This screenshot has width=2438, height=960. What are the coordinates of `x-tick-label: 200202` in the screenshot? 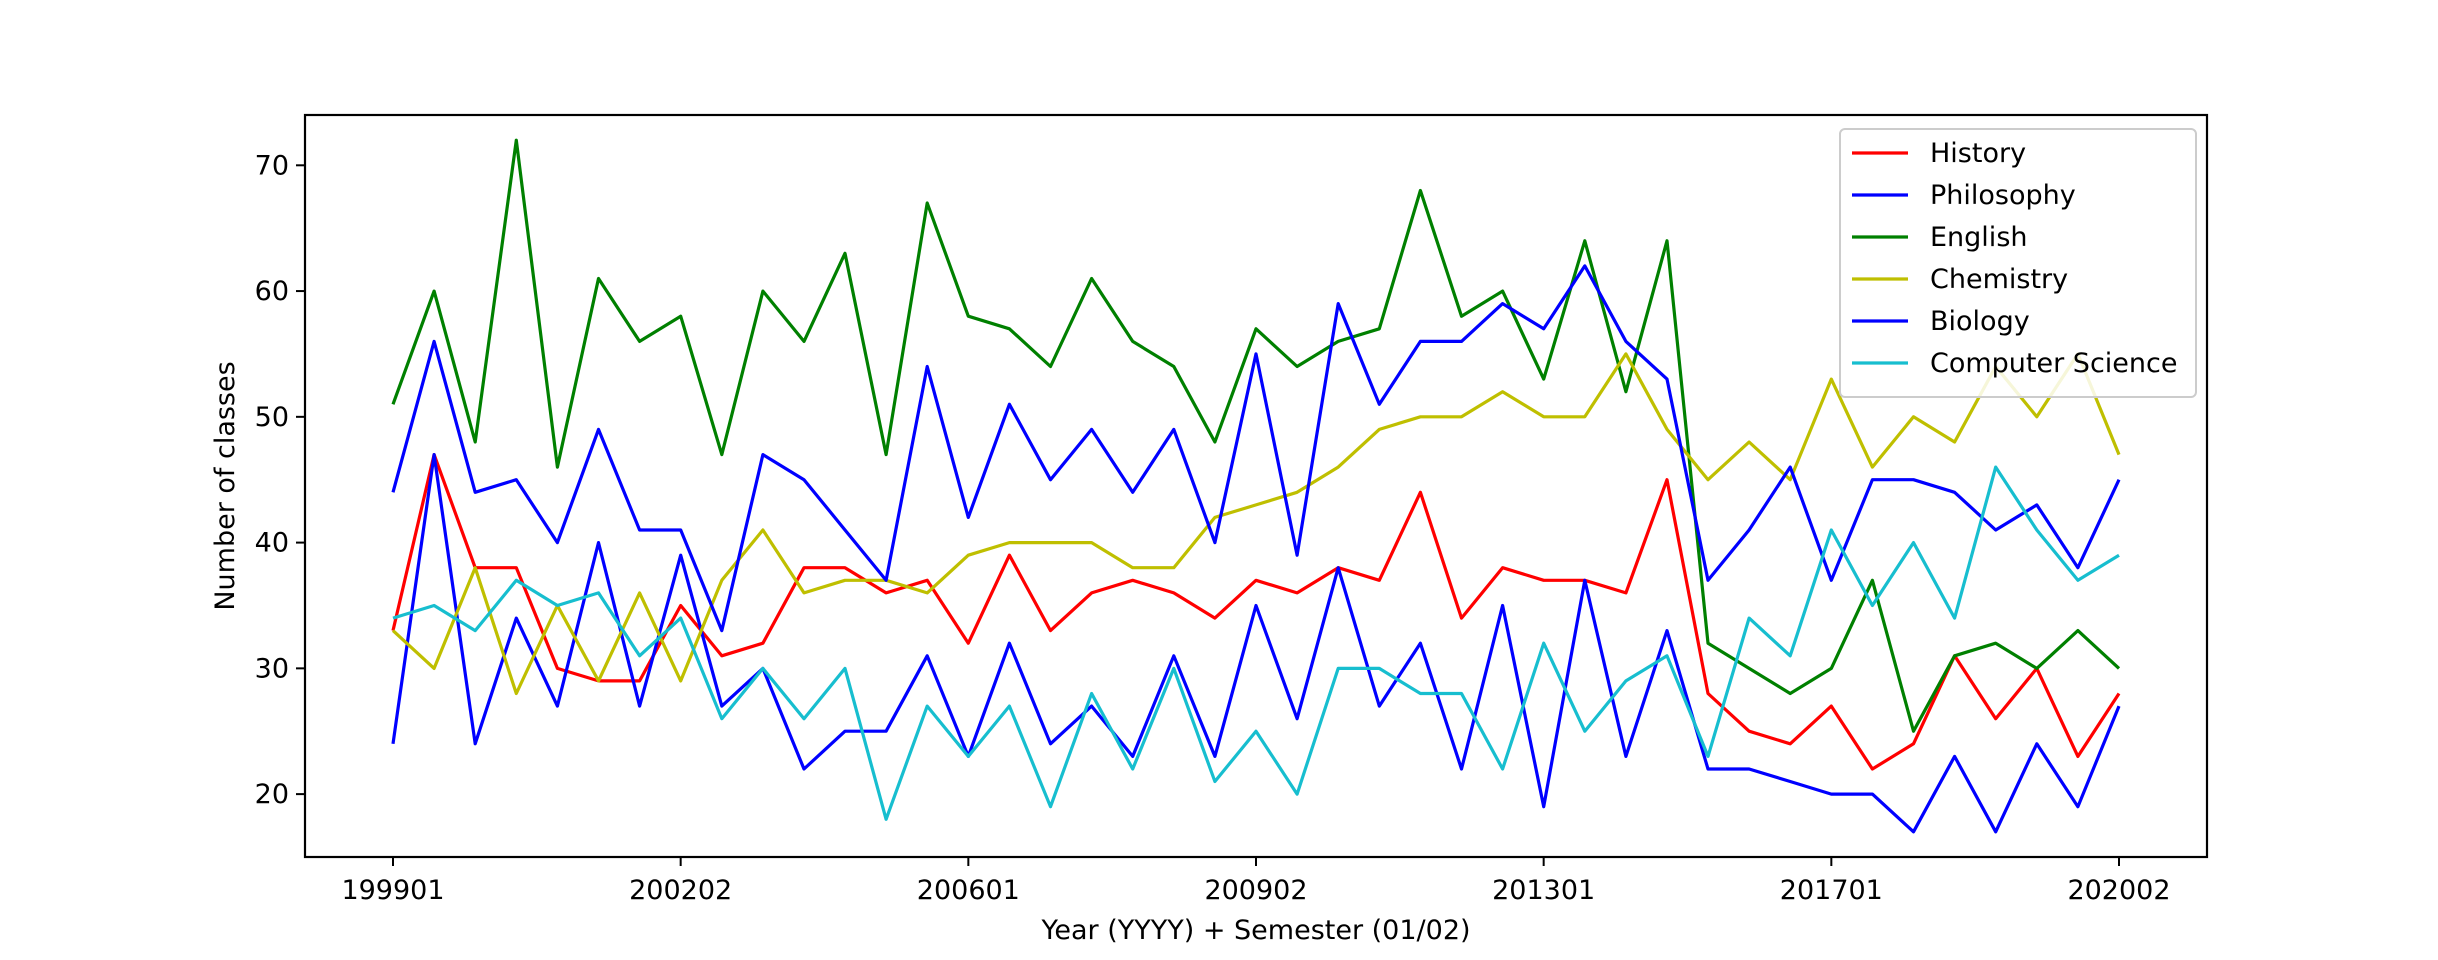 It's located at (680, 890).